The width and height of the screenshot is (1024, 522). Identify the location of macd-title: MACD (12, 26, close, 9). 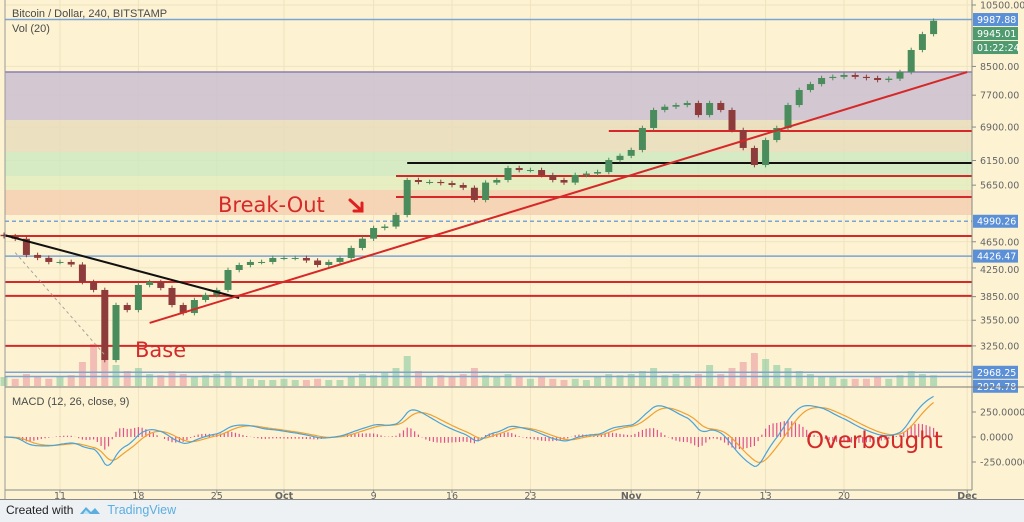
(70, 402).